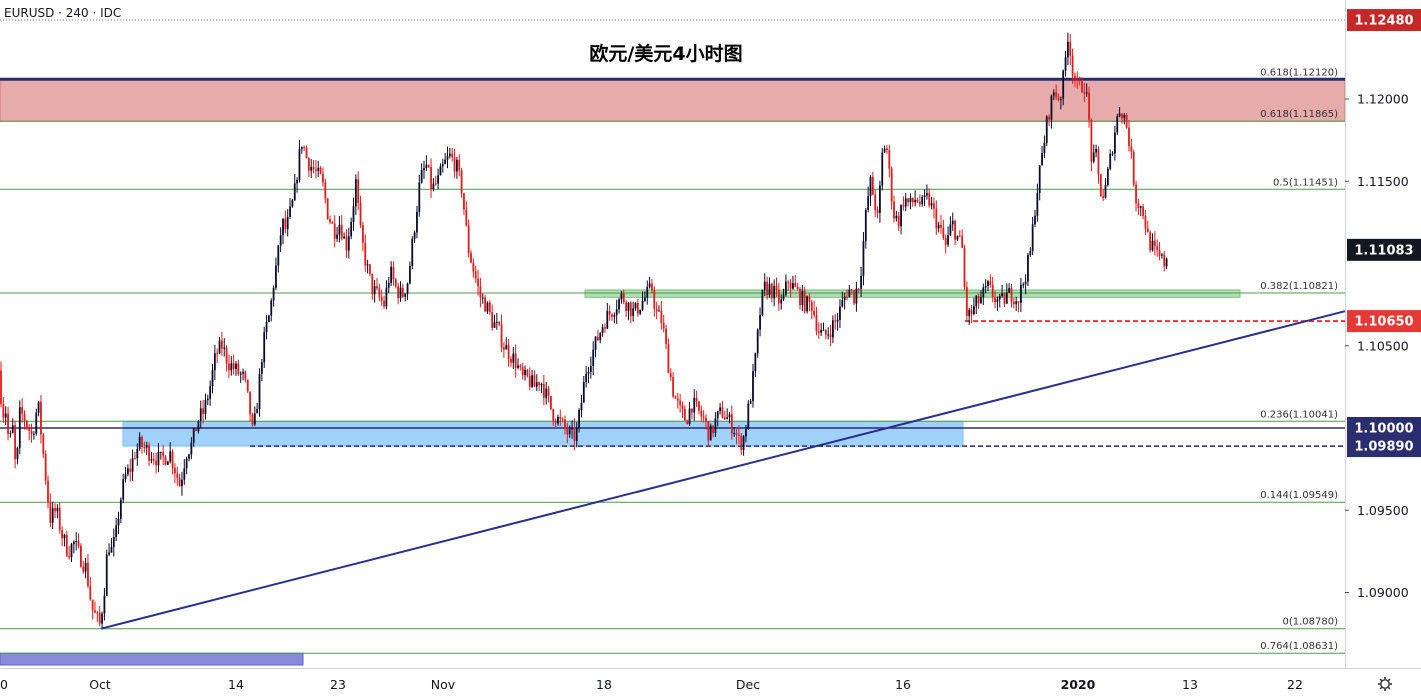  Describe the element at coordinates (1385, 684) in the screenshot. I see `gear-icon` at that location.